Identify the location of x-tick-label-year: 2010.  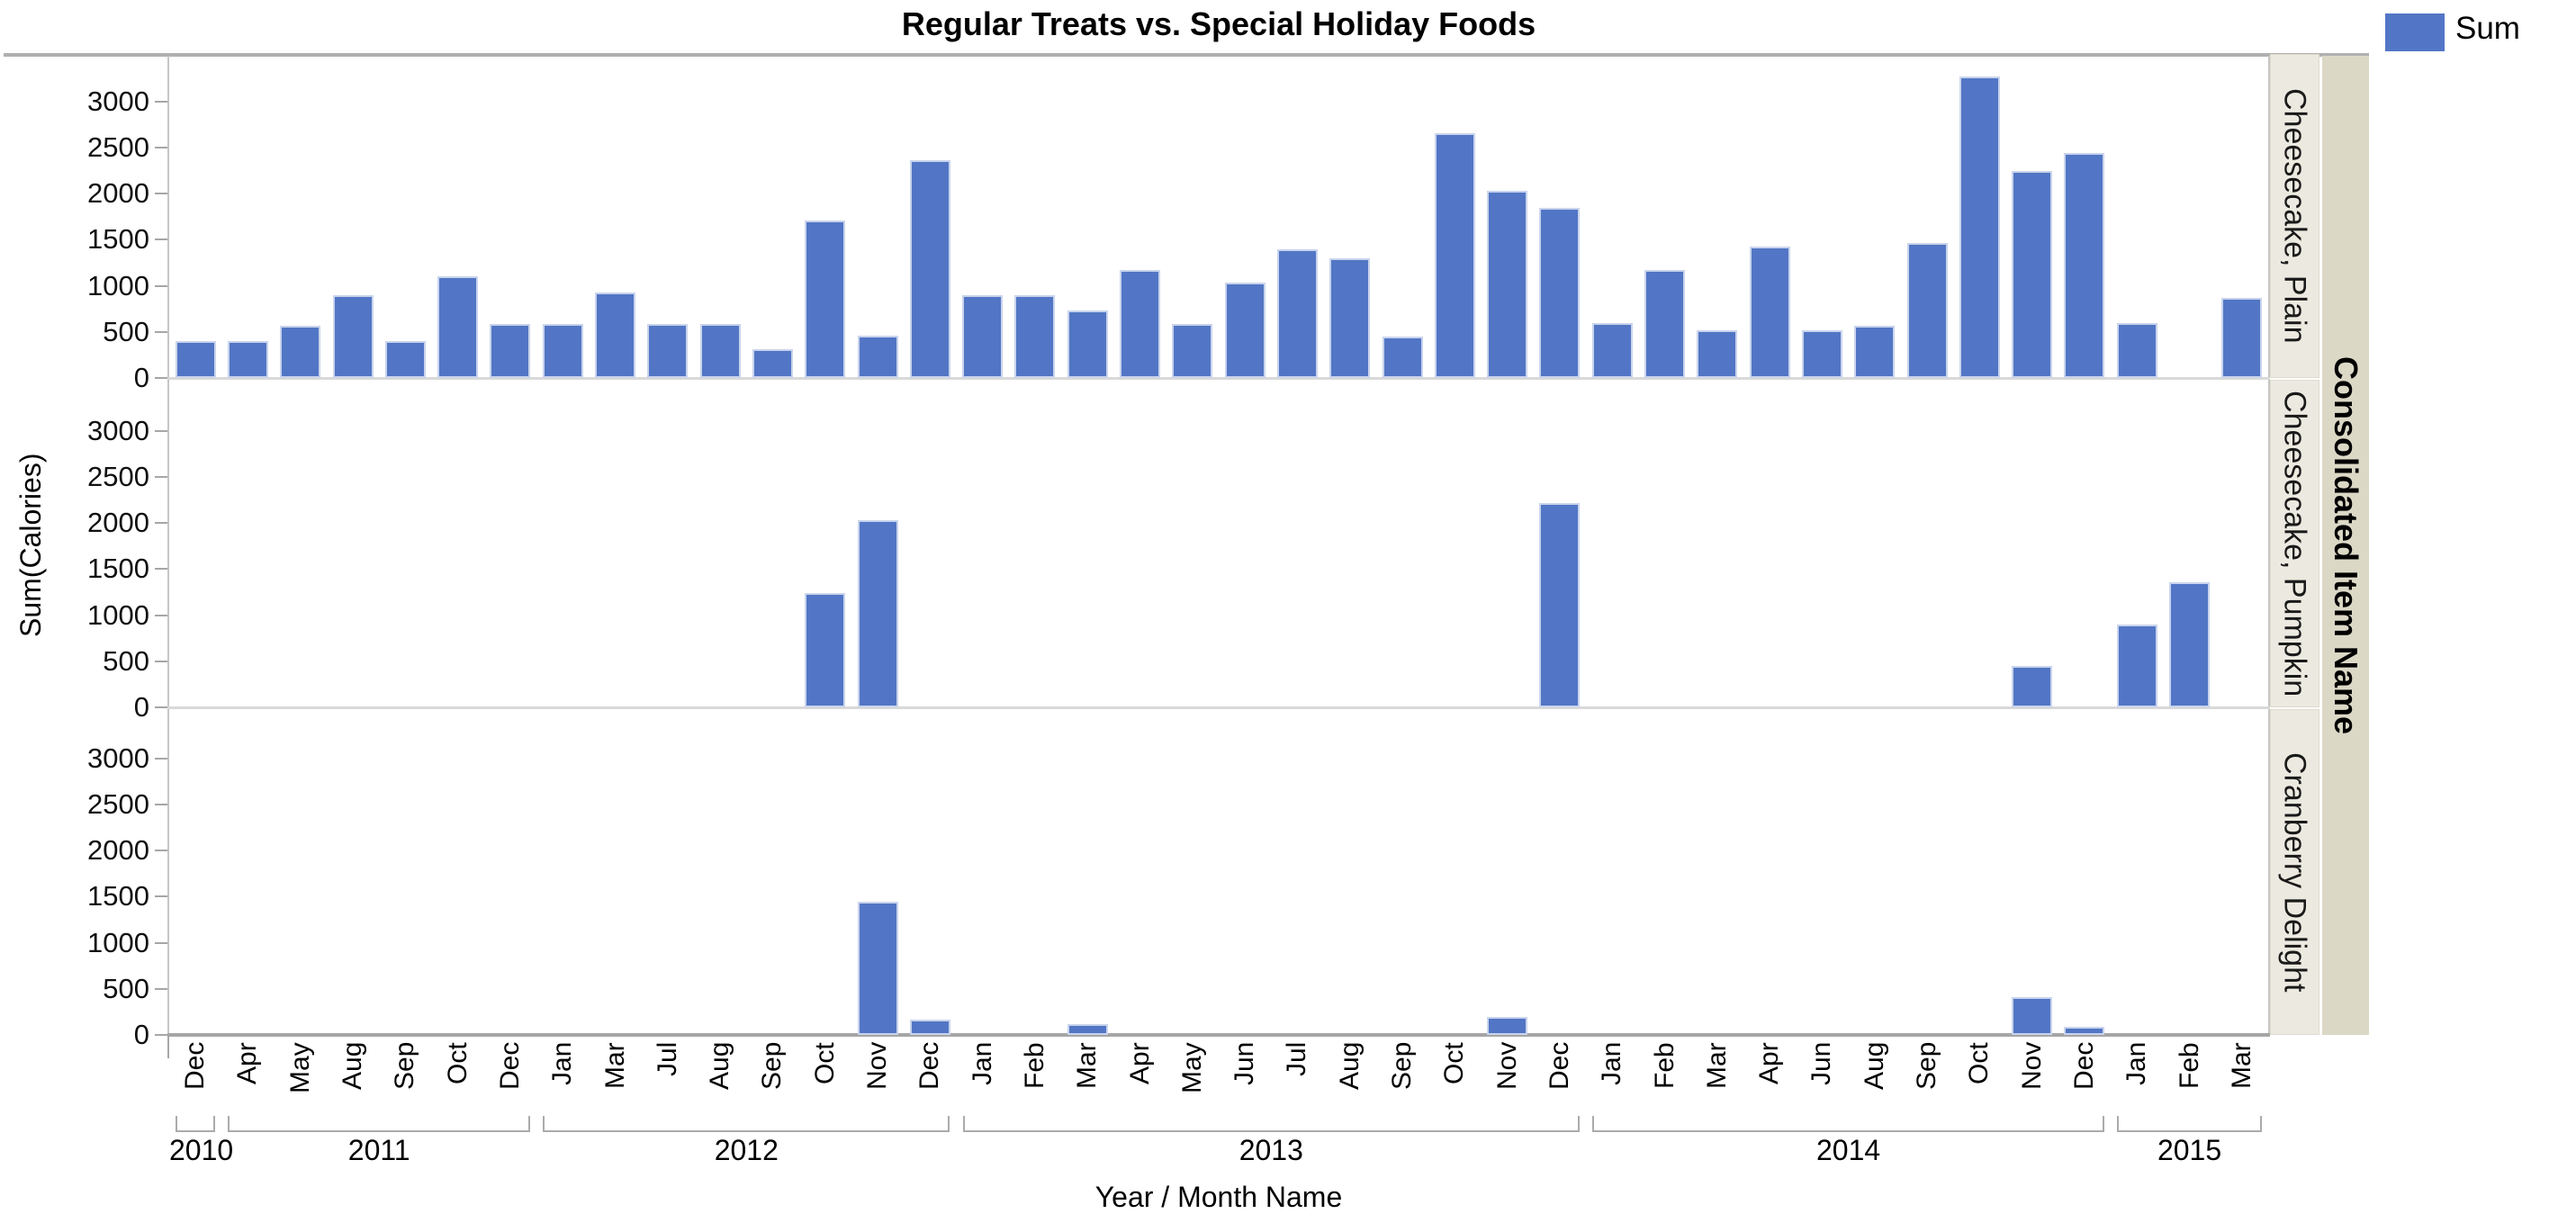
(201, 1150).